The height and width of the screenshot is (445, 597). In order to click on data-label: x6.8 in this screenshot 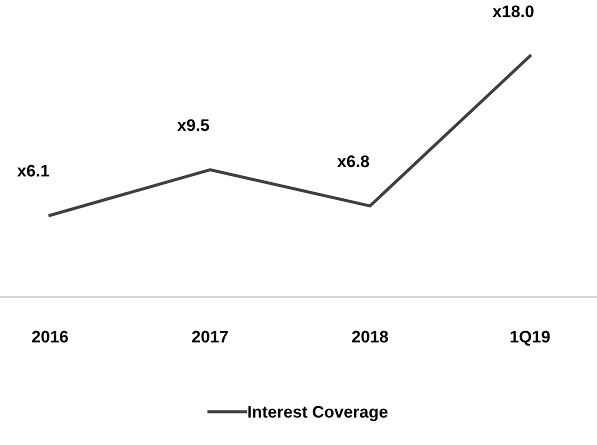, I will do `click(353, 161)`.